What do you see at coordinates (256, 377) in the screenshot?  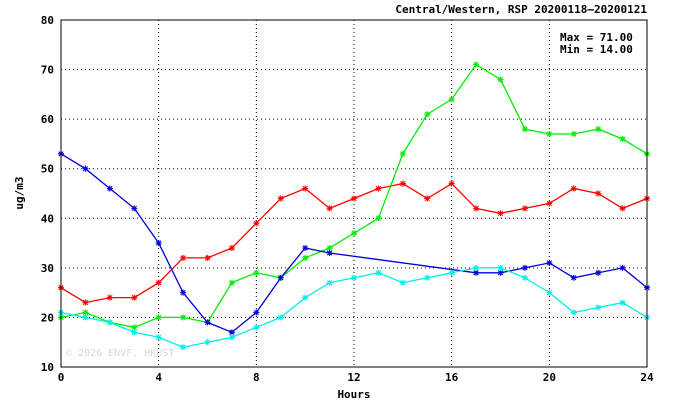 I see `x-tick-label: 8` at bounding box center [256, 377].